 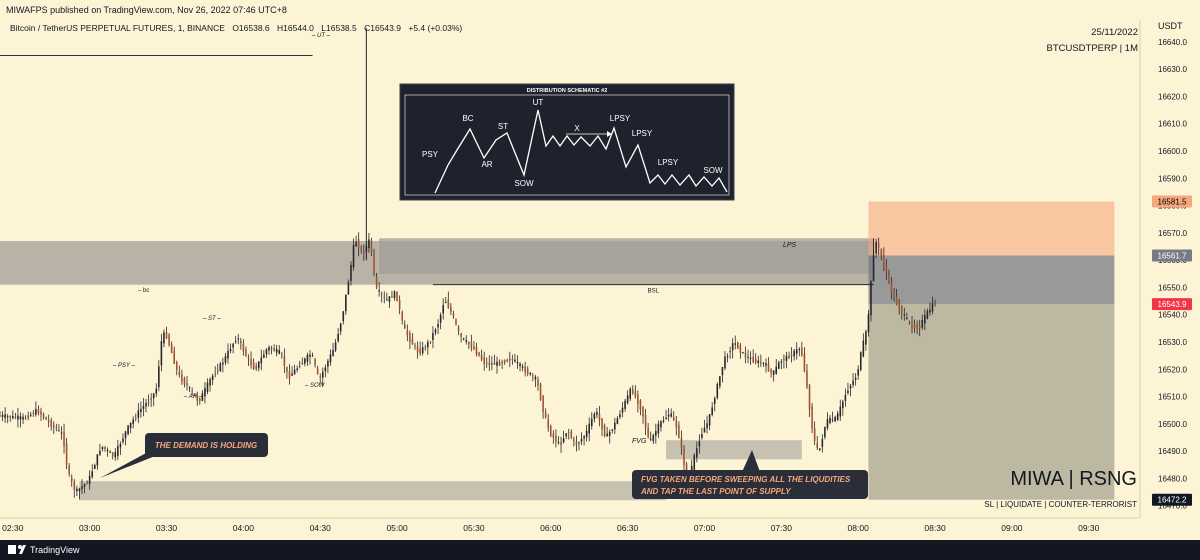 What do you see at coordinates (626, 256) in the screenshot?
I see `zone-upper-supply` at bounding box center [626, 256].